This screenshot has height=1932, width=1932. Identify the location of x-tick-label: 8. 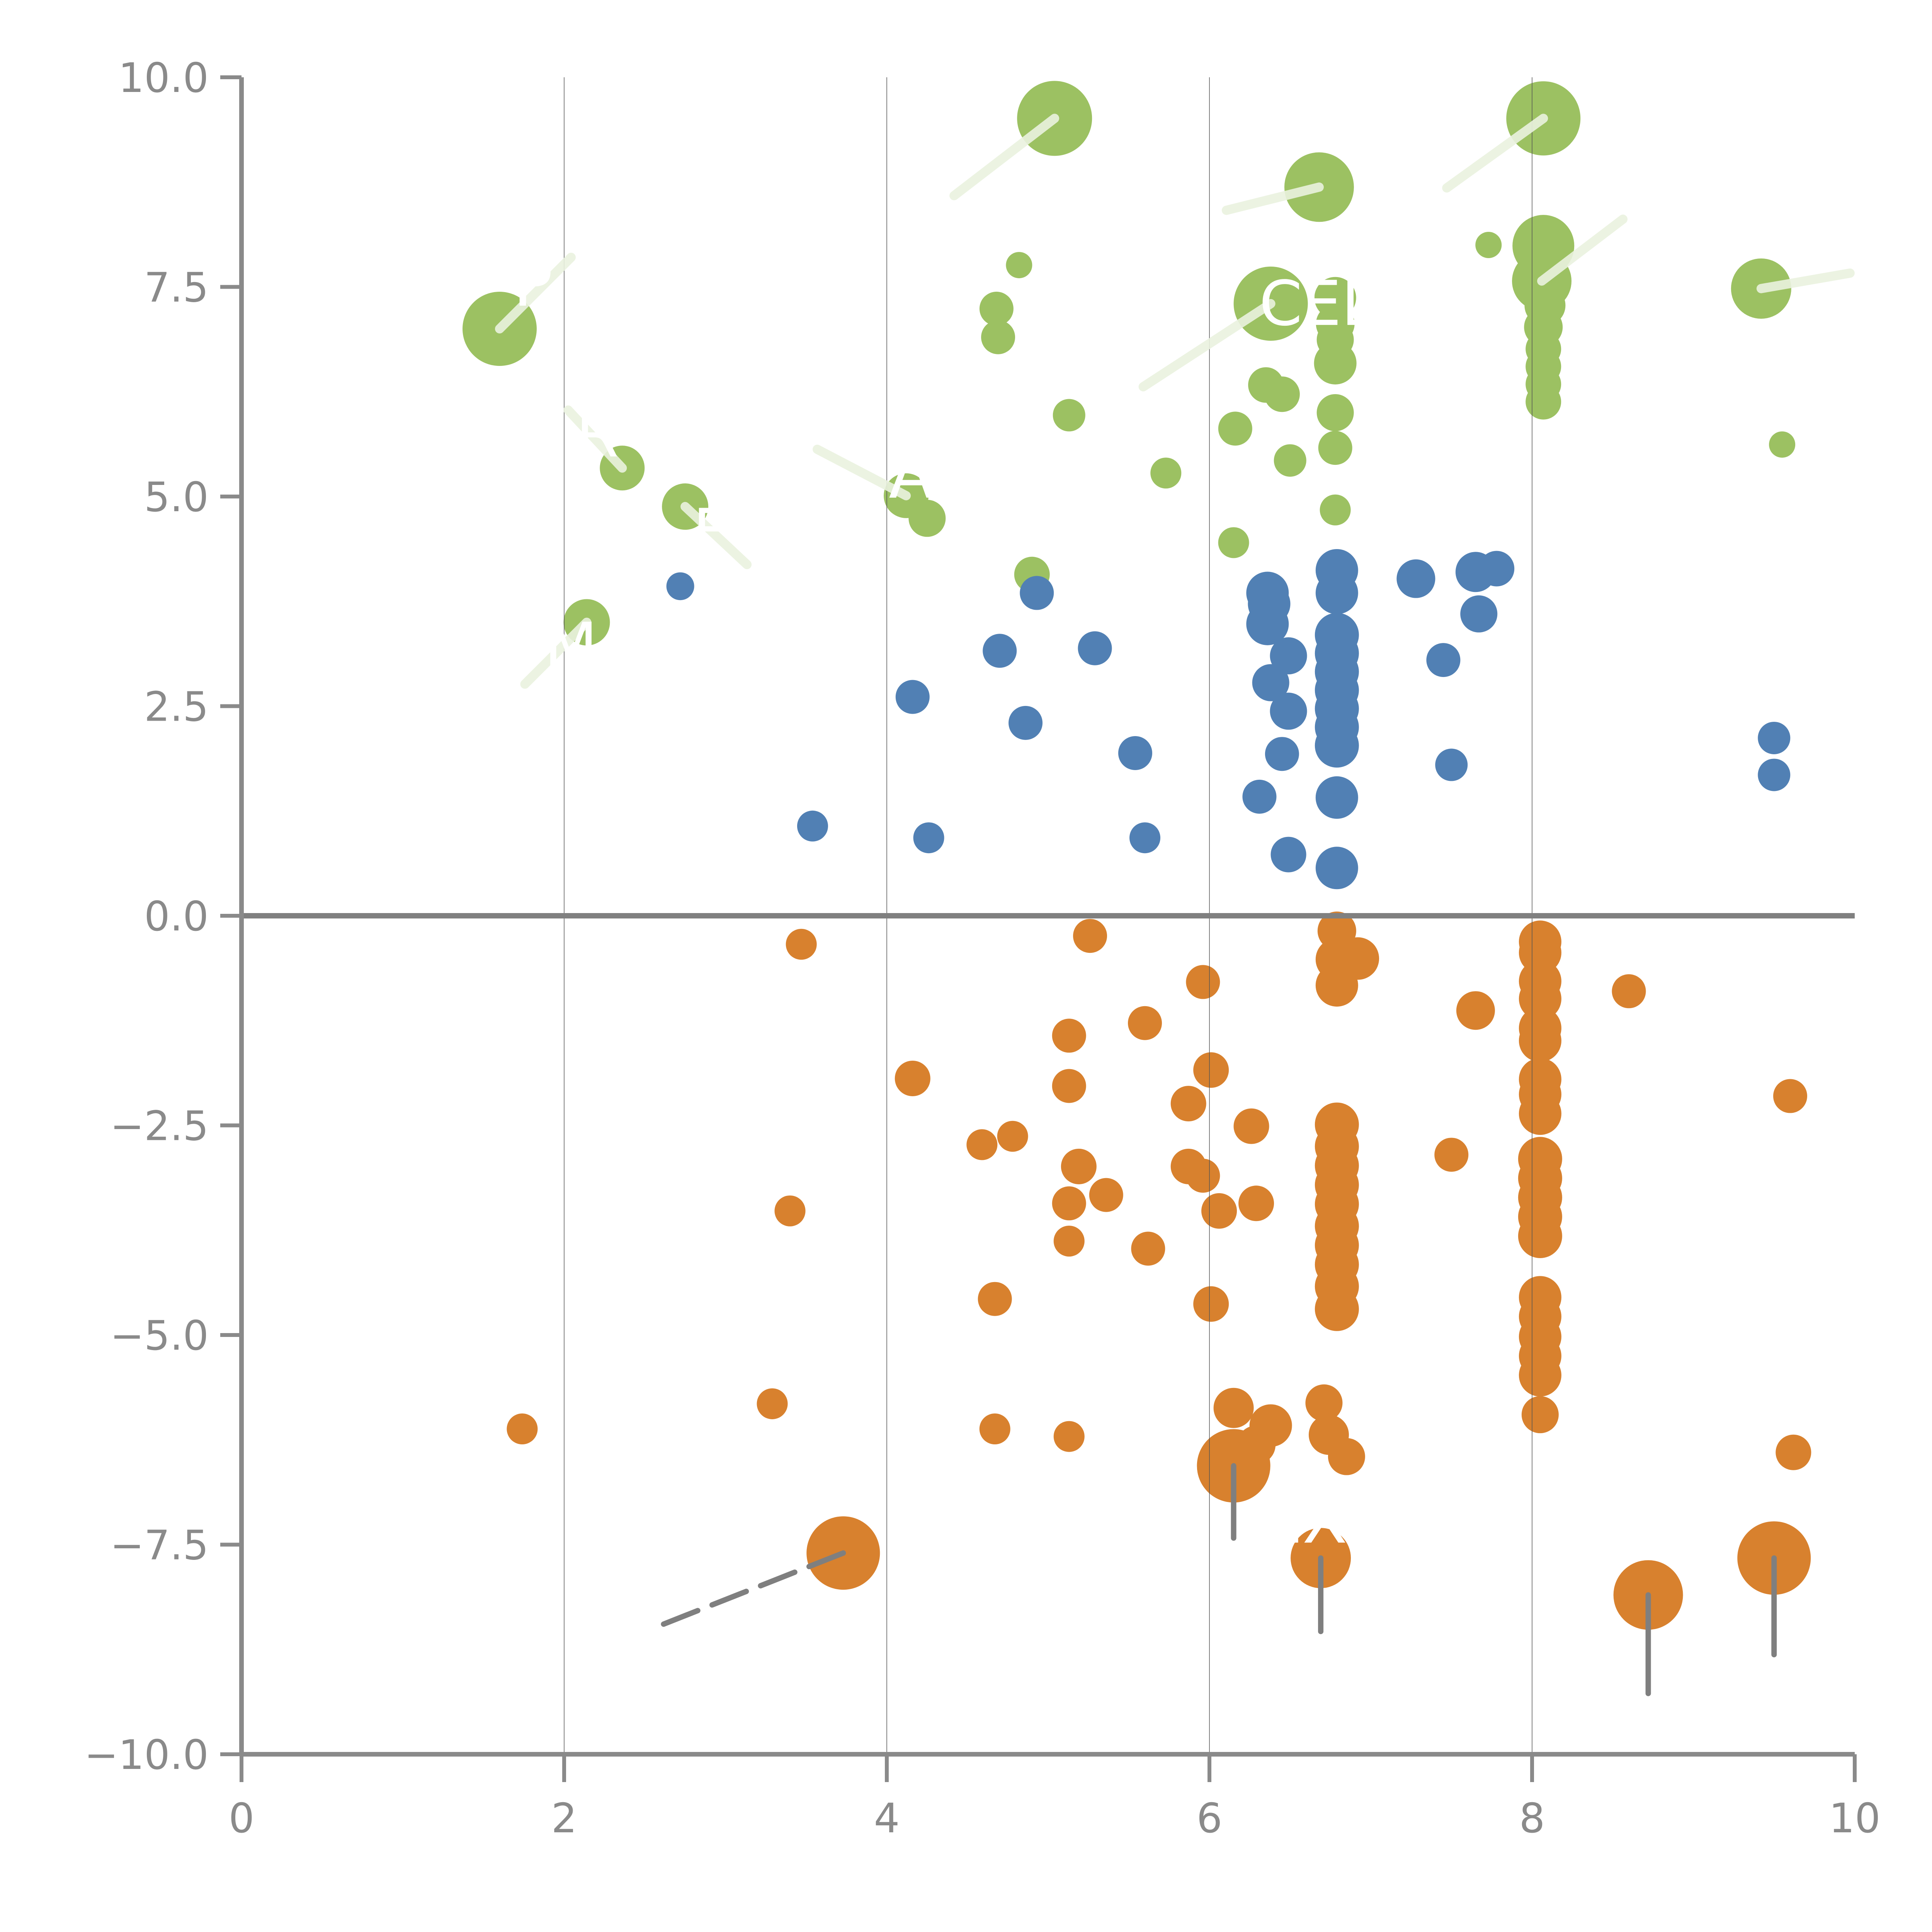
(1532, 1818).